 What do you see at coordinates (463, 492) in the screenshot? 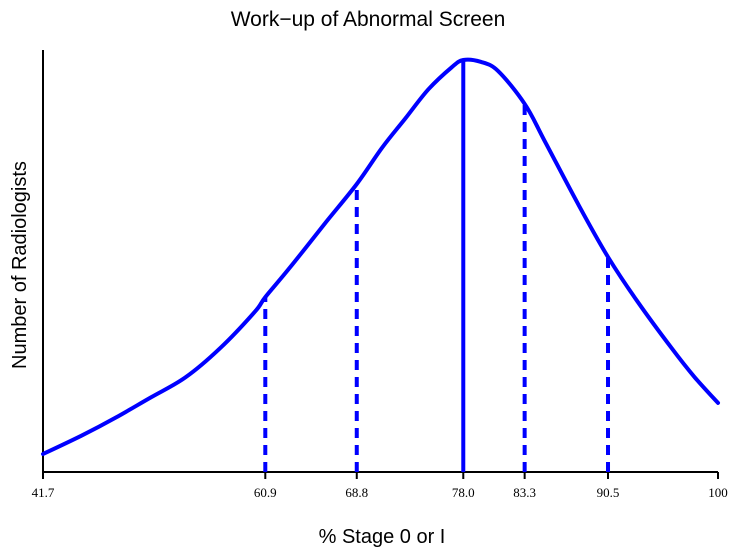
I see `x-tick-label: 78.0` at bounding box center [463, 492].